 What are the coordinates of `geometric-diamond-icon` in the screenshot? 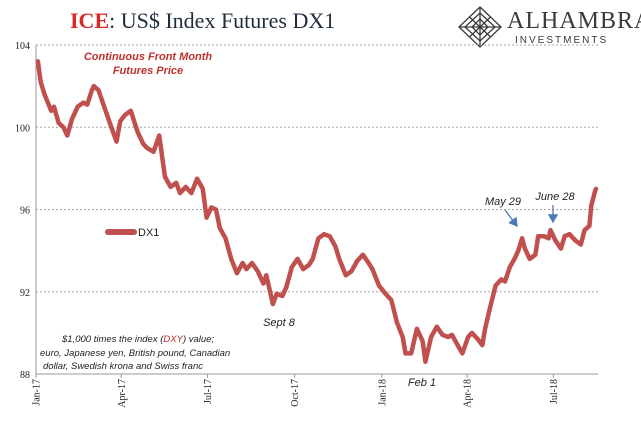 It's located at (480, 27).